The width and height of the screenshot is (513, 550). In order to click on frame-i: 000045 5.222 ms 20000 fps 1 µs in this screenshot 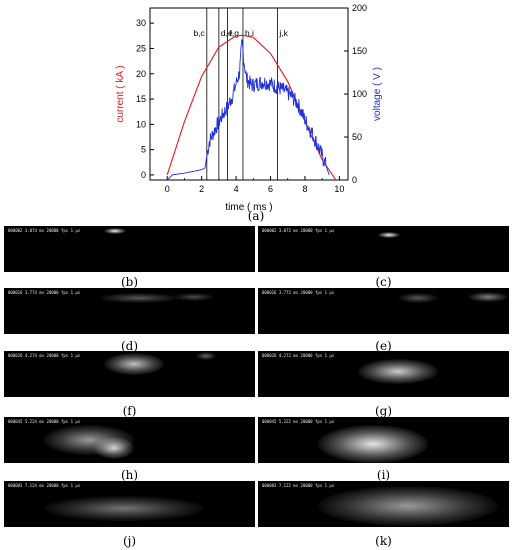, I will do `click(383, 440)`.